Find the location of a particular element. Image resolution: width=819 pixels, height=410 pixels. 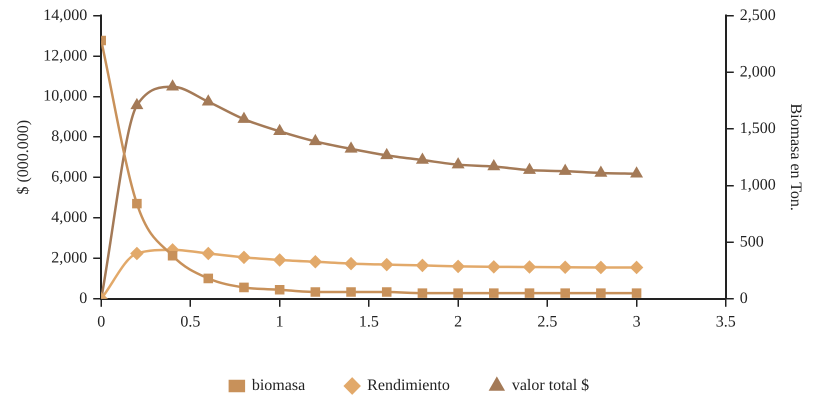

y-tick-label: 12,000 is located at coordinates (65, 55).